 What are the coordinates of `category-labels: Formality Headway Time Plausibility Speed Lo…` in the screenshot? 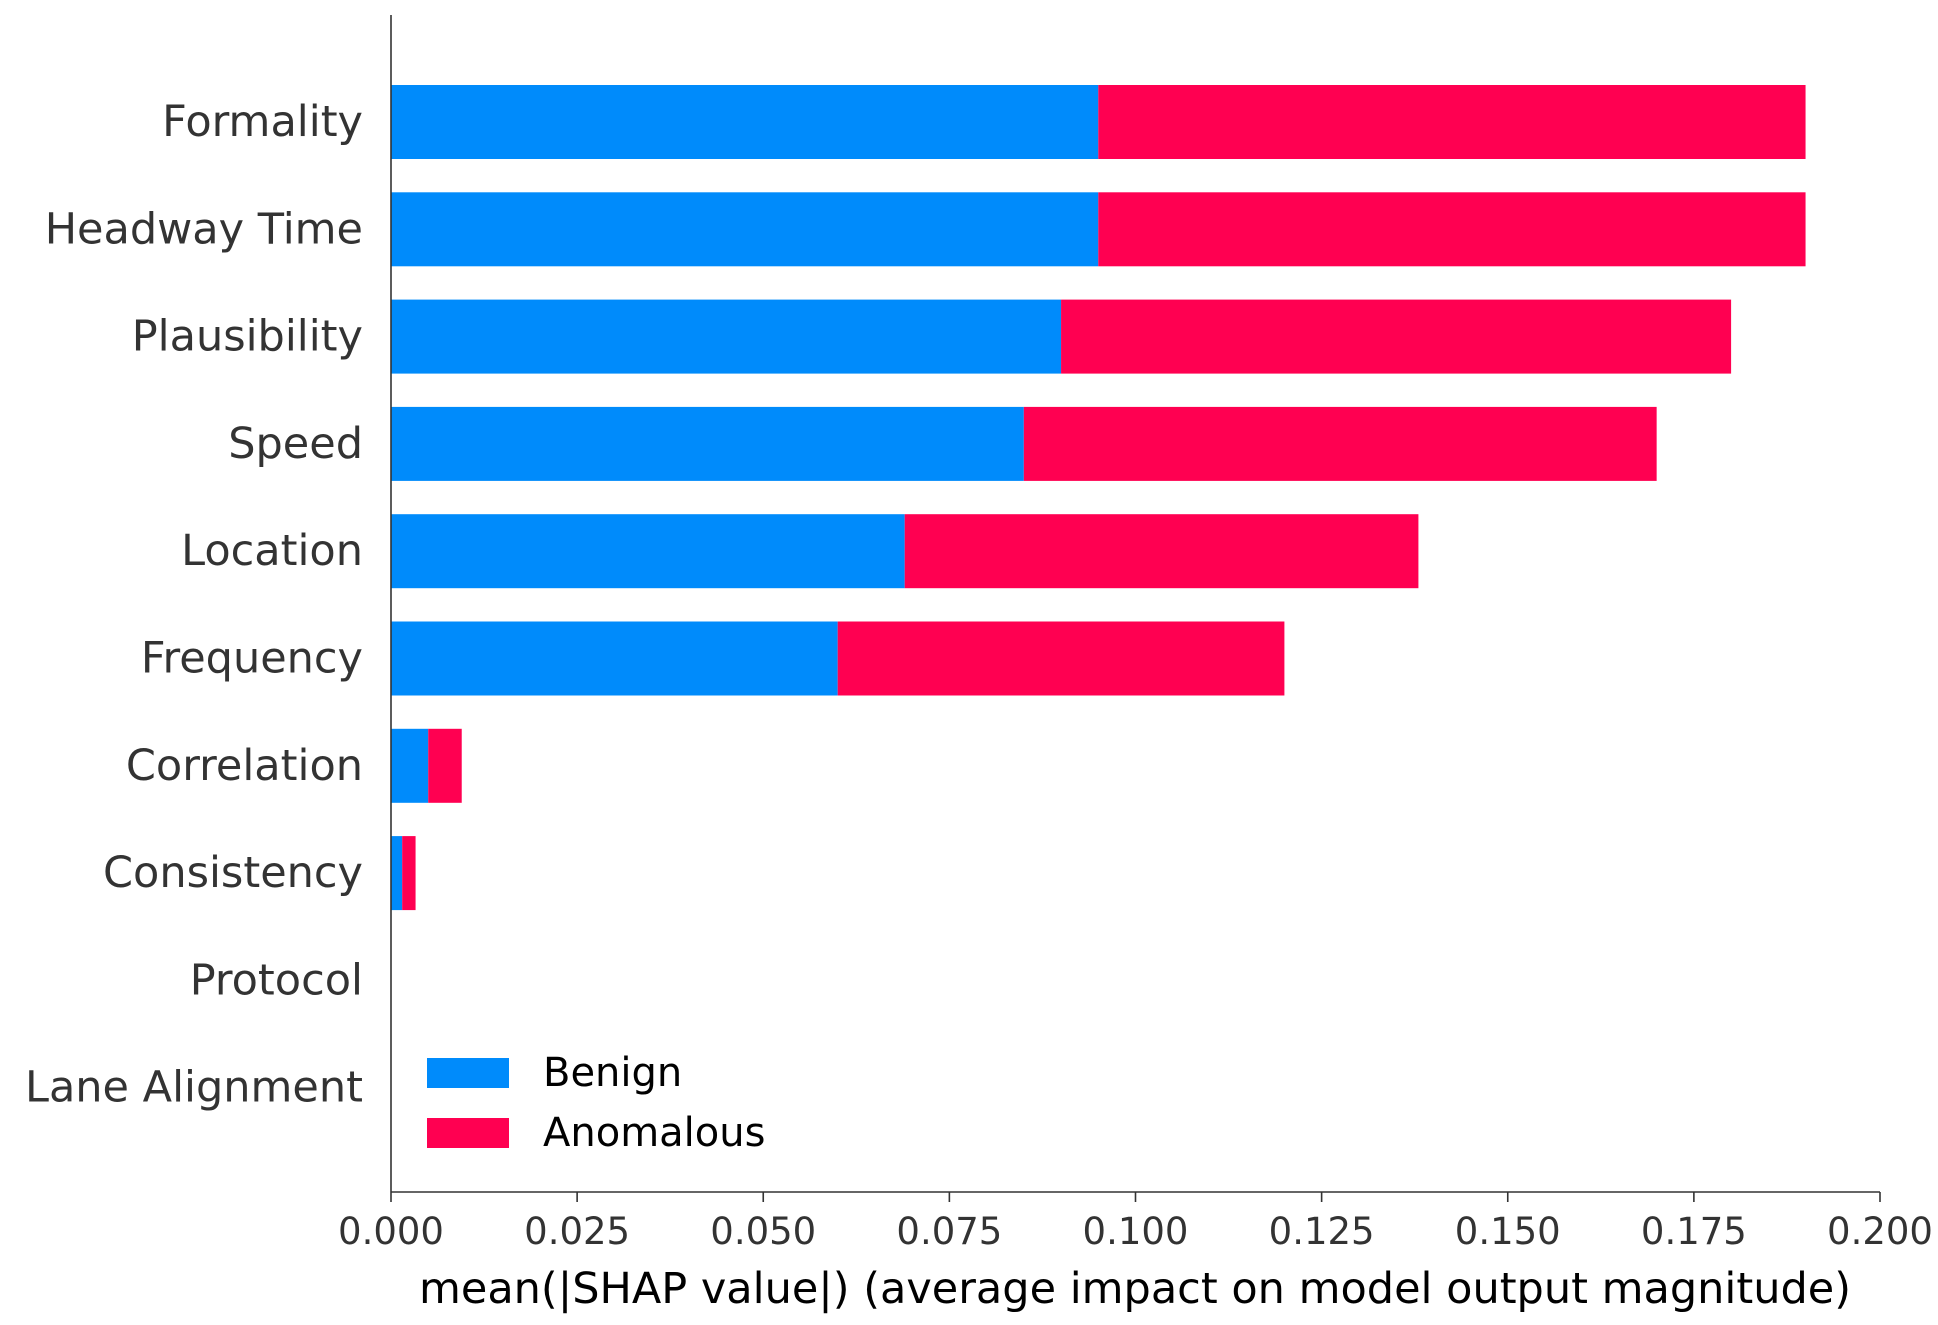 It's located at (194, 605).